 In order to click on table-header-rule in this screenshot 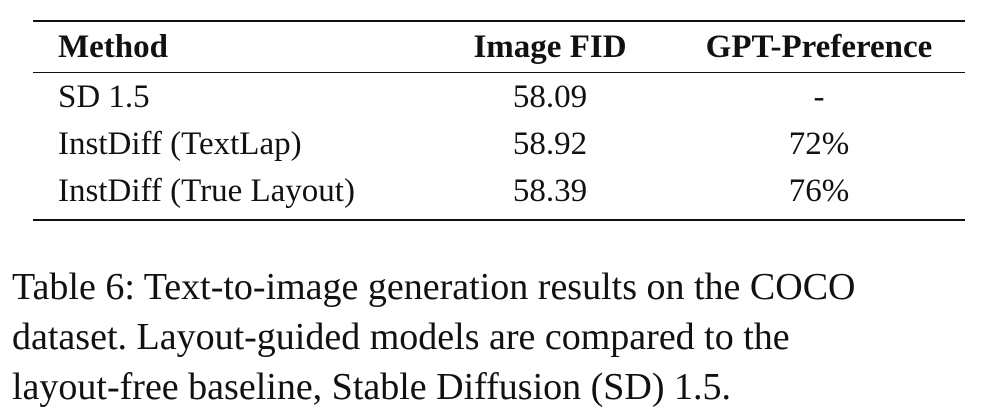, I will do `click(499, 72)`.